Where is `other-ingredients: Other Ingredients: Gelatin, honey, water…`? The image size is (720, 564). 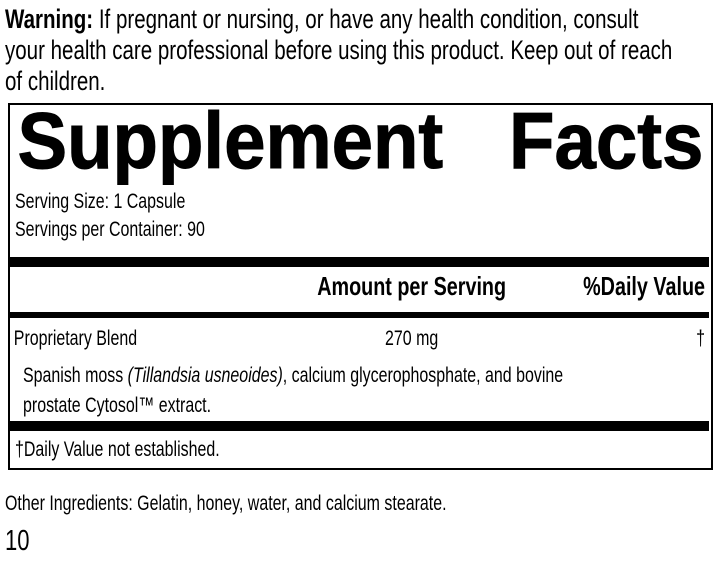
other-ingredients: Other Ingredients: Gelatin, honey, water… is located at coordinates (226, 503).